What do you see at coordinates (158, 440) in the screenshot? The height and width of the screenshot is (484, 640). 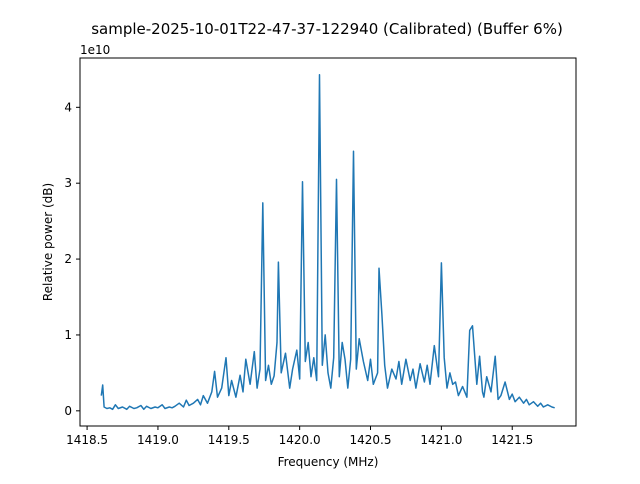 I see `x-tick-label: 1419.0` at bounding box center [158, 440].